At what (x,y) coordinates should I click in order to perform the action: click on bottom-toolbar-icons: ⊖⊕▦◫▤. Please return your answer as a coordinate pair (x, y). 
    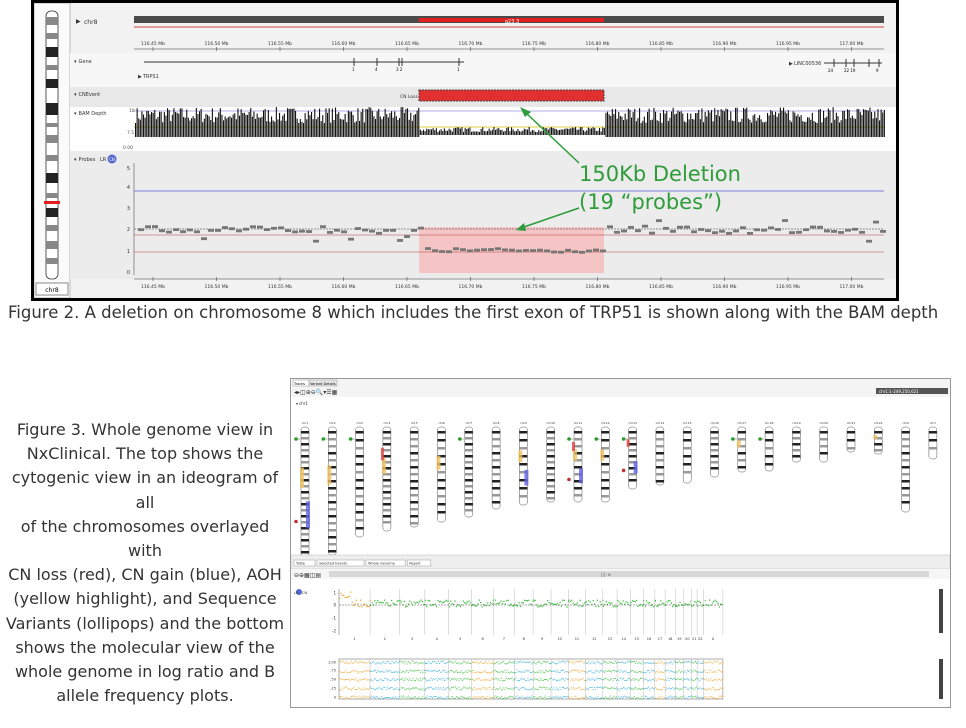
    Looking at the image, I should click on (307, 575).